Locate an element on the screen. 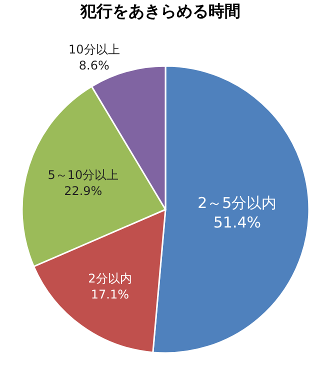  chart-title: 犯行をあきらめる時間 is located at coordinates (160, 11).